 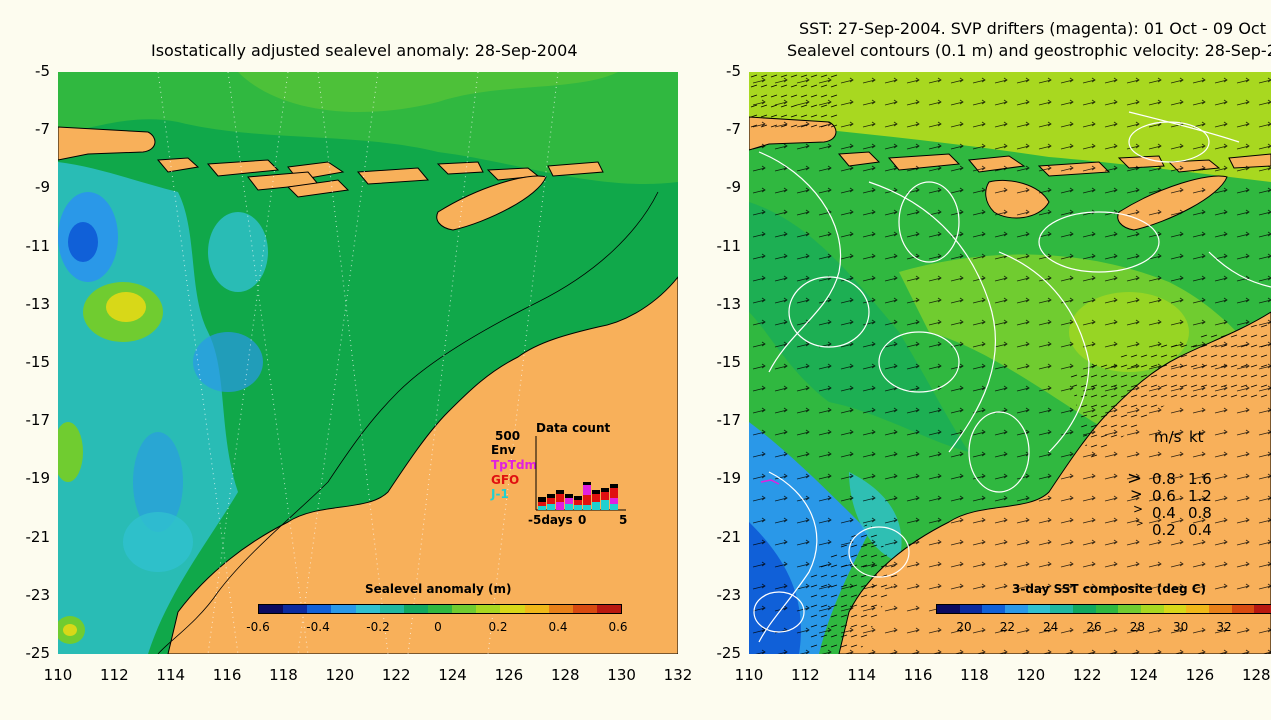 I want to click on left-x-tick: 114, so click(x=171, y=675).